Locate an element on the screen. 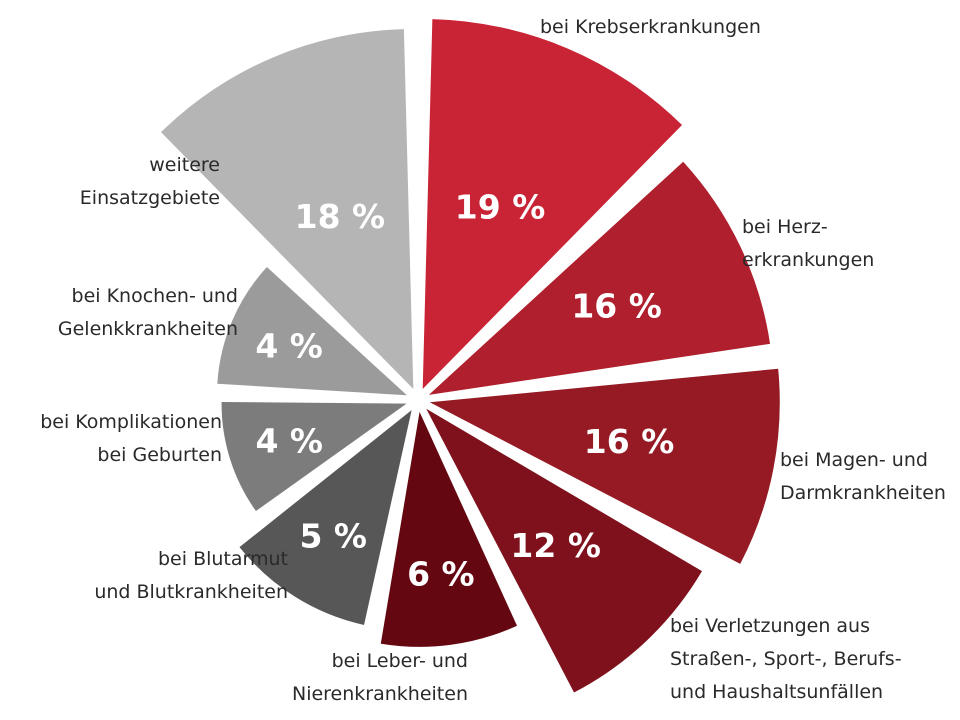  category-label-knochen: bei Knochen- und Gelenkkrankheiten is located at coordinates (148, 312).